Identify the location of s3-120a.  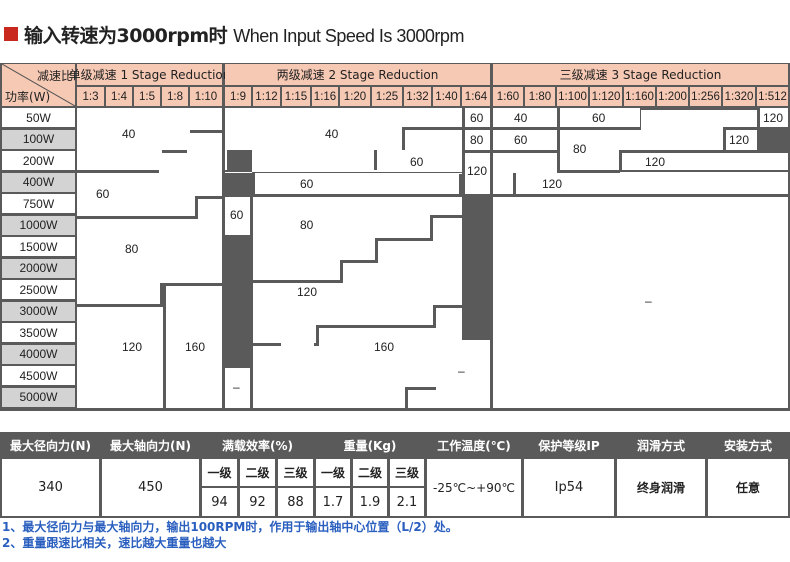
(774, 117).